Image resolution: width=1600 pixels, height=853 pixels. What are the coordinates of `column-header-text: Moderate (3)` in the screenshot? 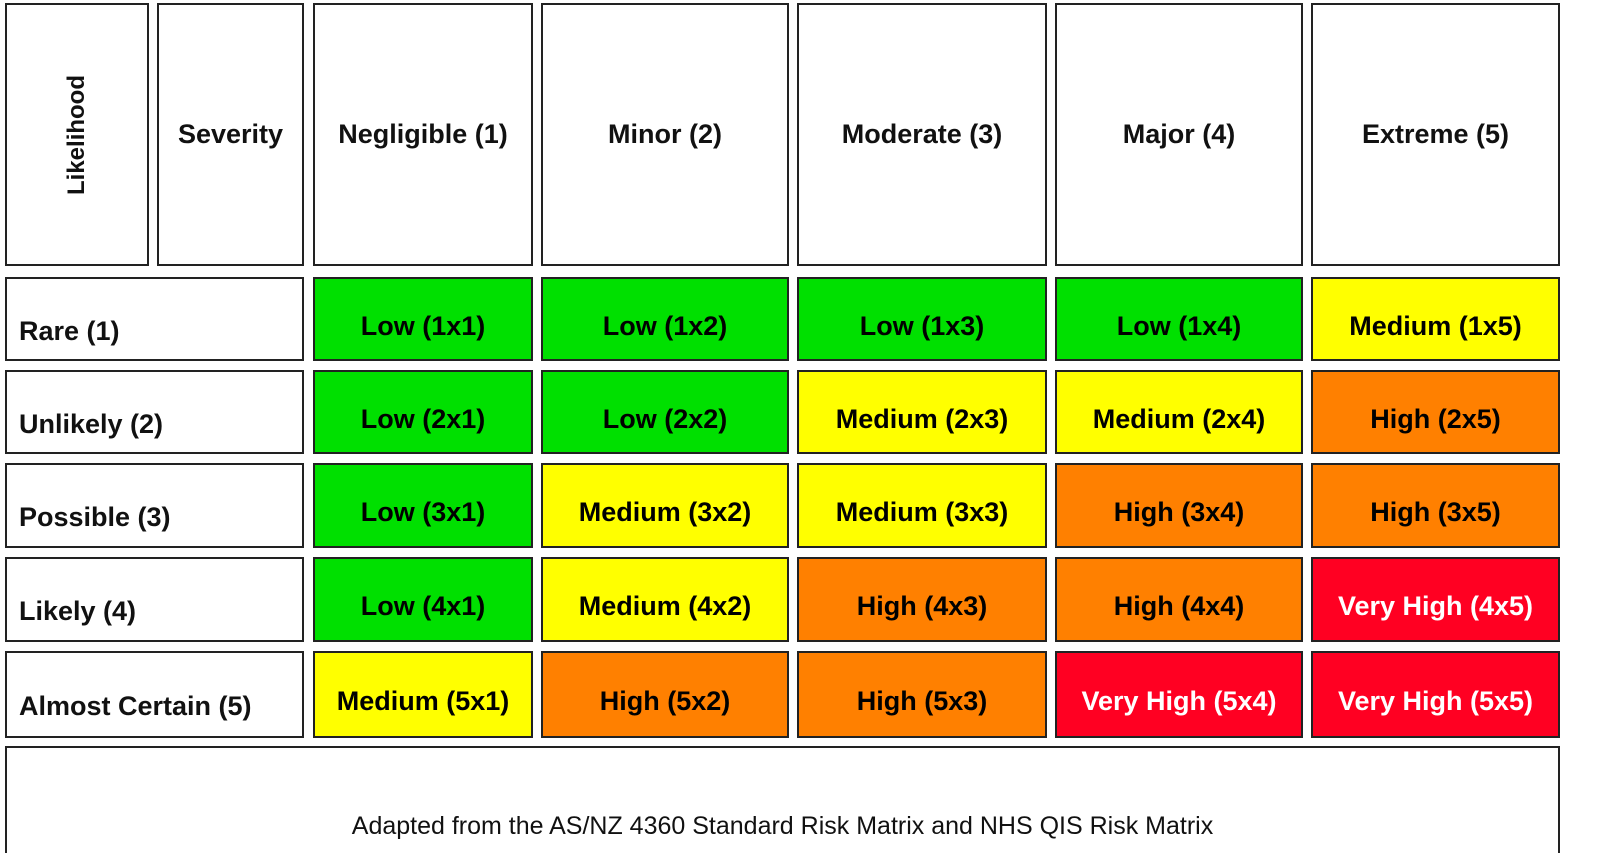 It's located at (922, 134).